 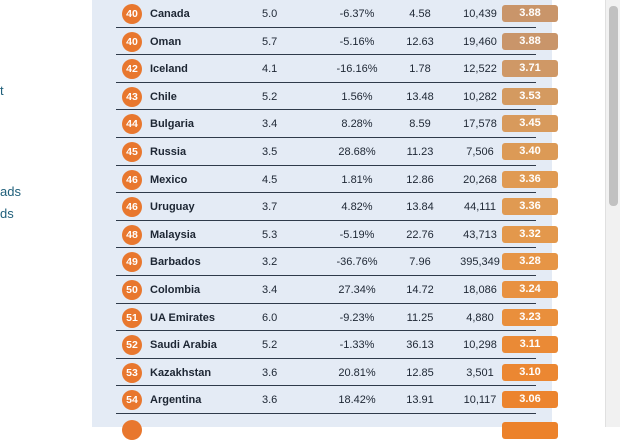 I want to click on score-badge: 3.88, so click(x=530, y=13).